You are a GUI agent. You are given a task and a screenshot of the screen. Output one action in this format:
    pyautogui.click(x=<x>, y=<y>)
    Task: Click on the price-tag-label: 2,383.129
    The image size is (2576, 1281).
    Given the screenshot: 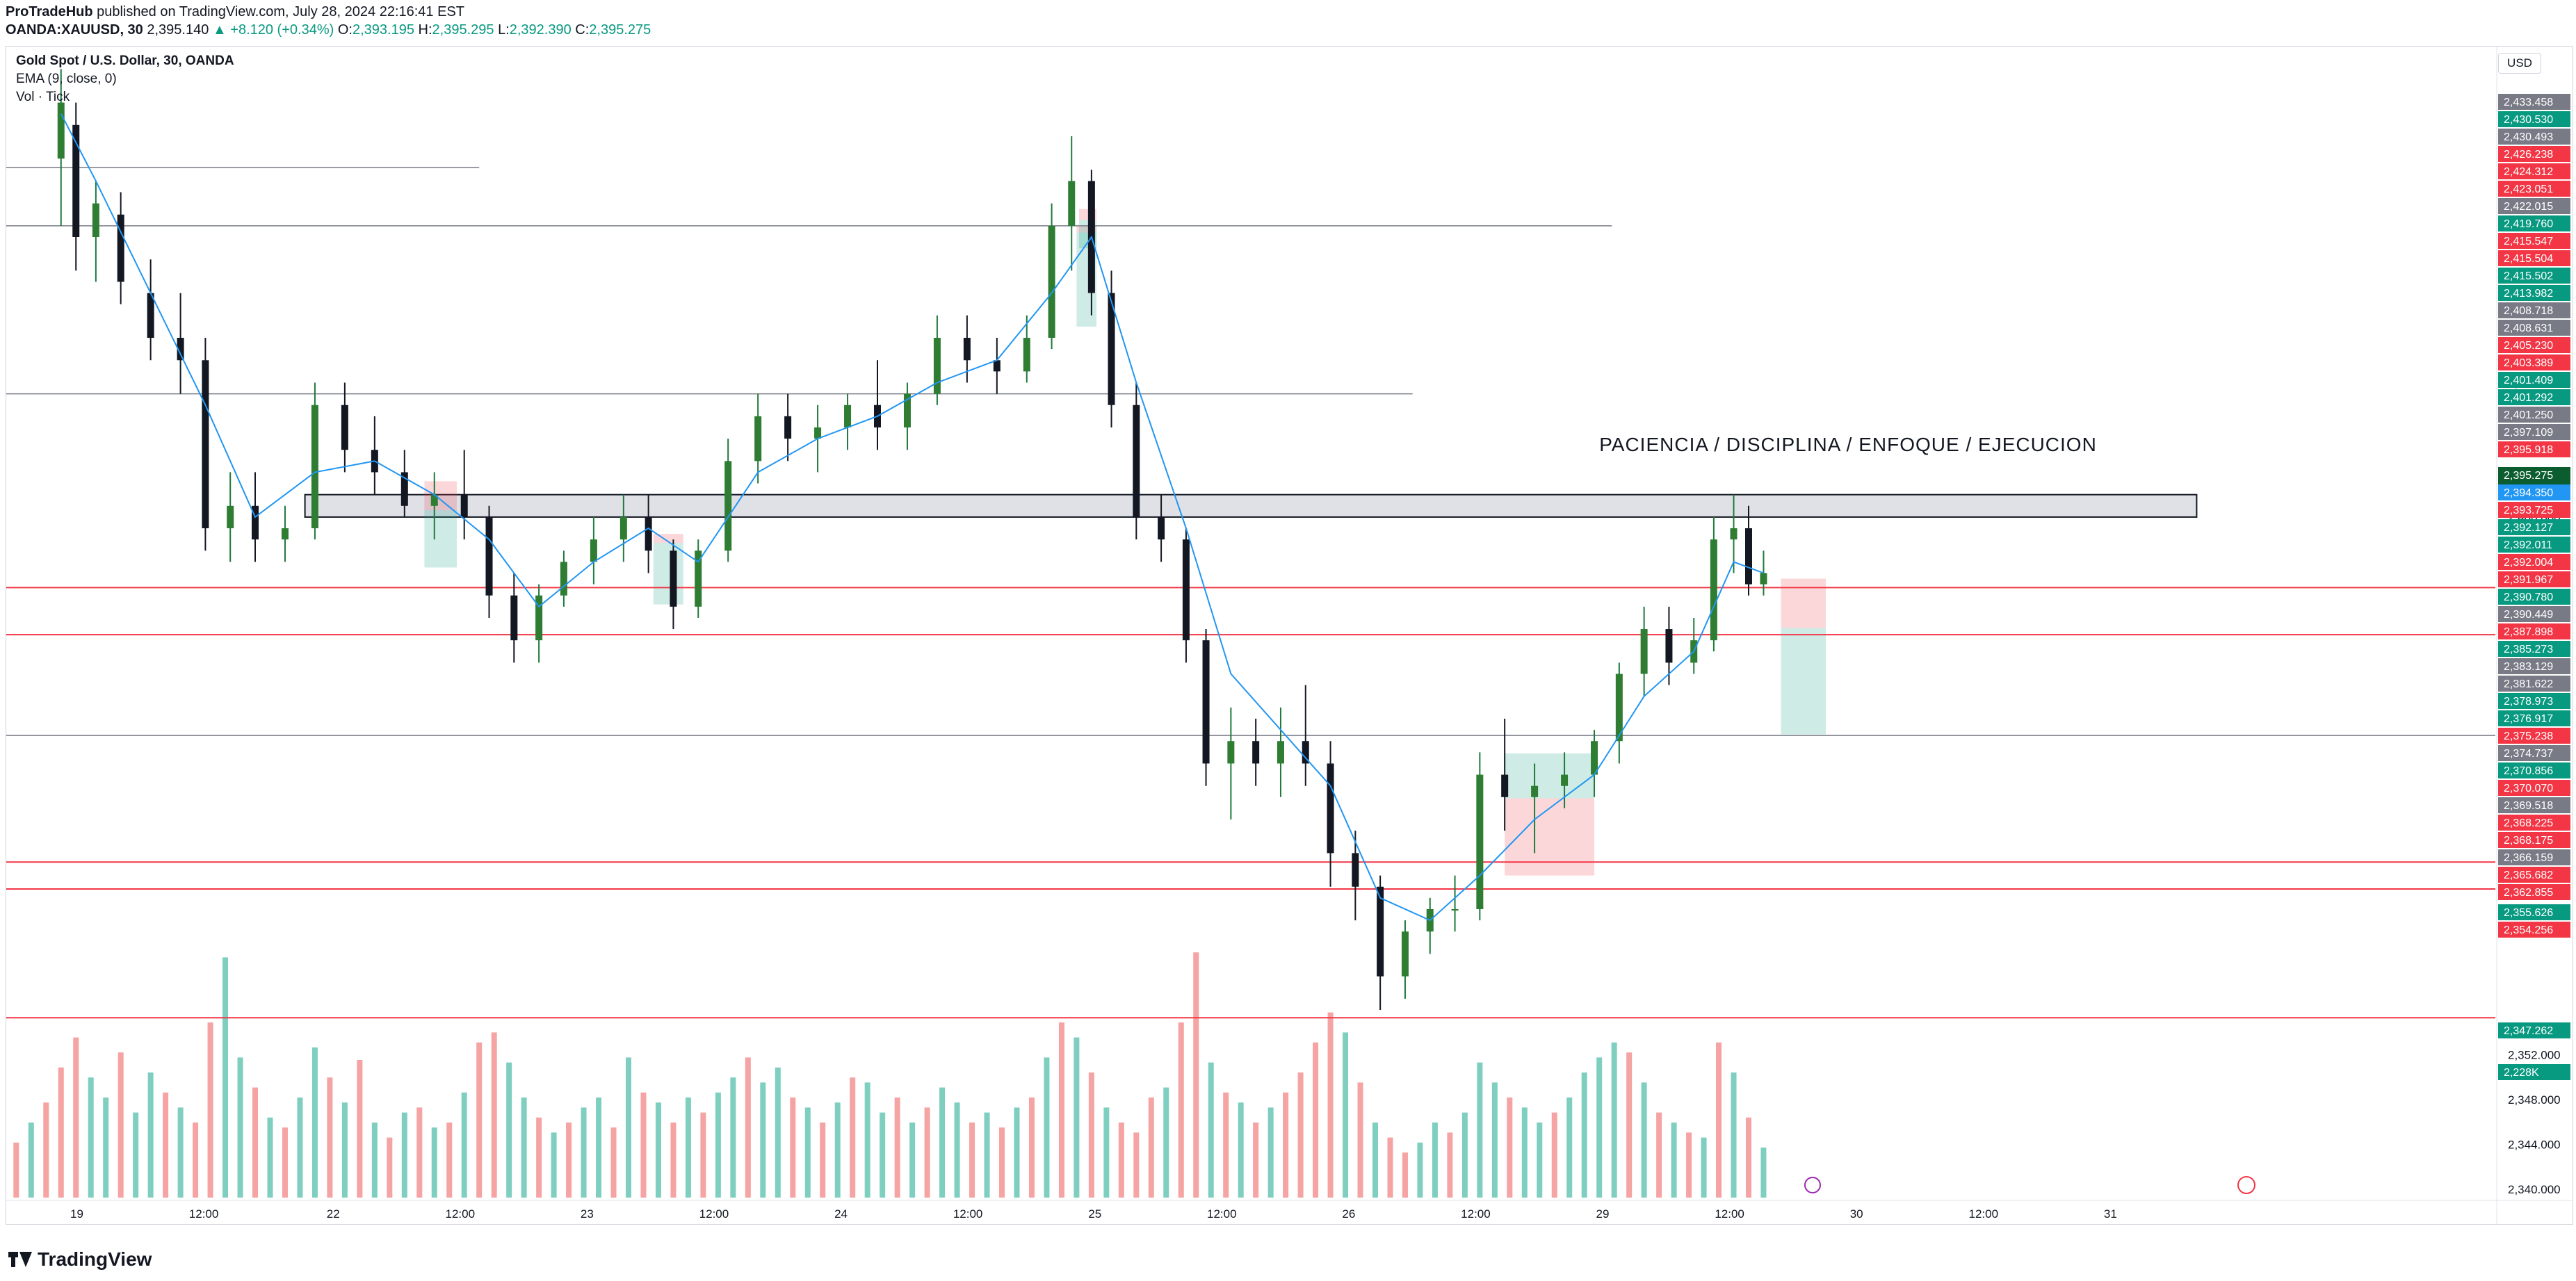 What is the action you would take?
    pyautogui.click(x=2528, y=667)
    